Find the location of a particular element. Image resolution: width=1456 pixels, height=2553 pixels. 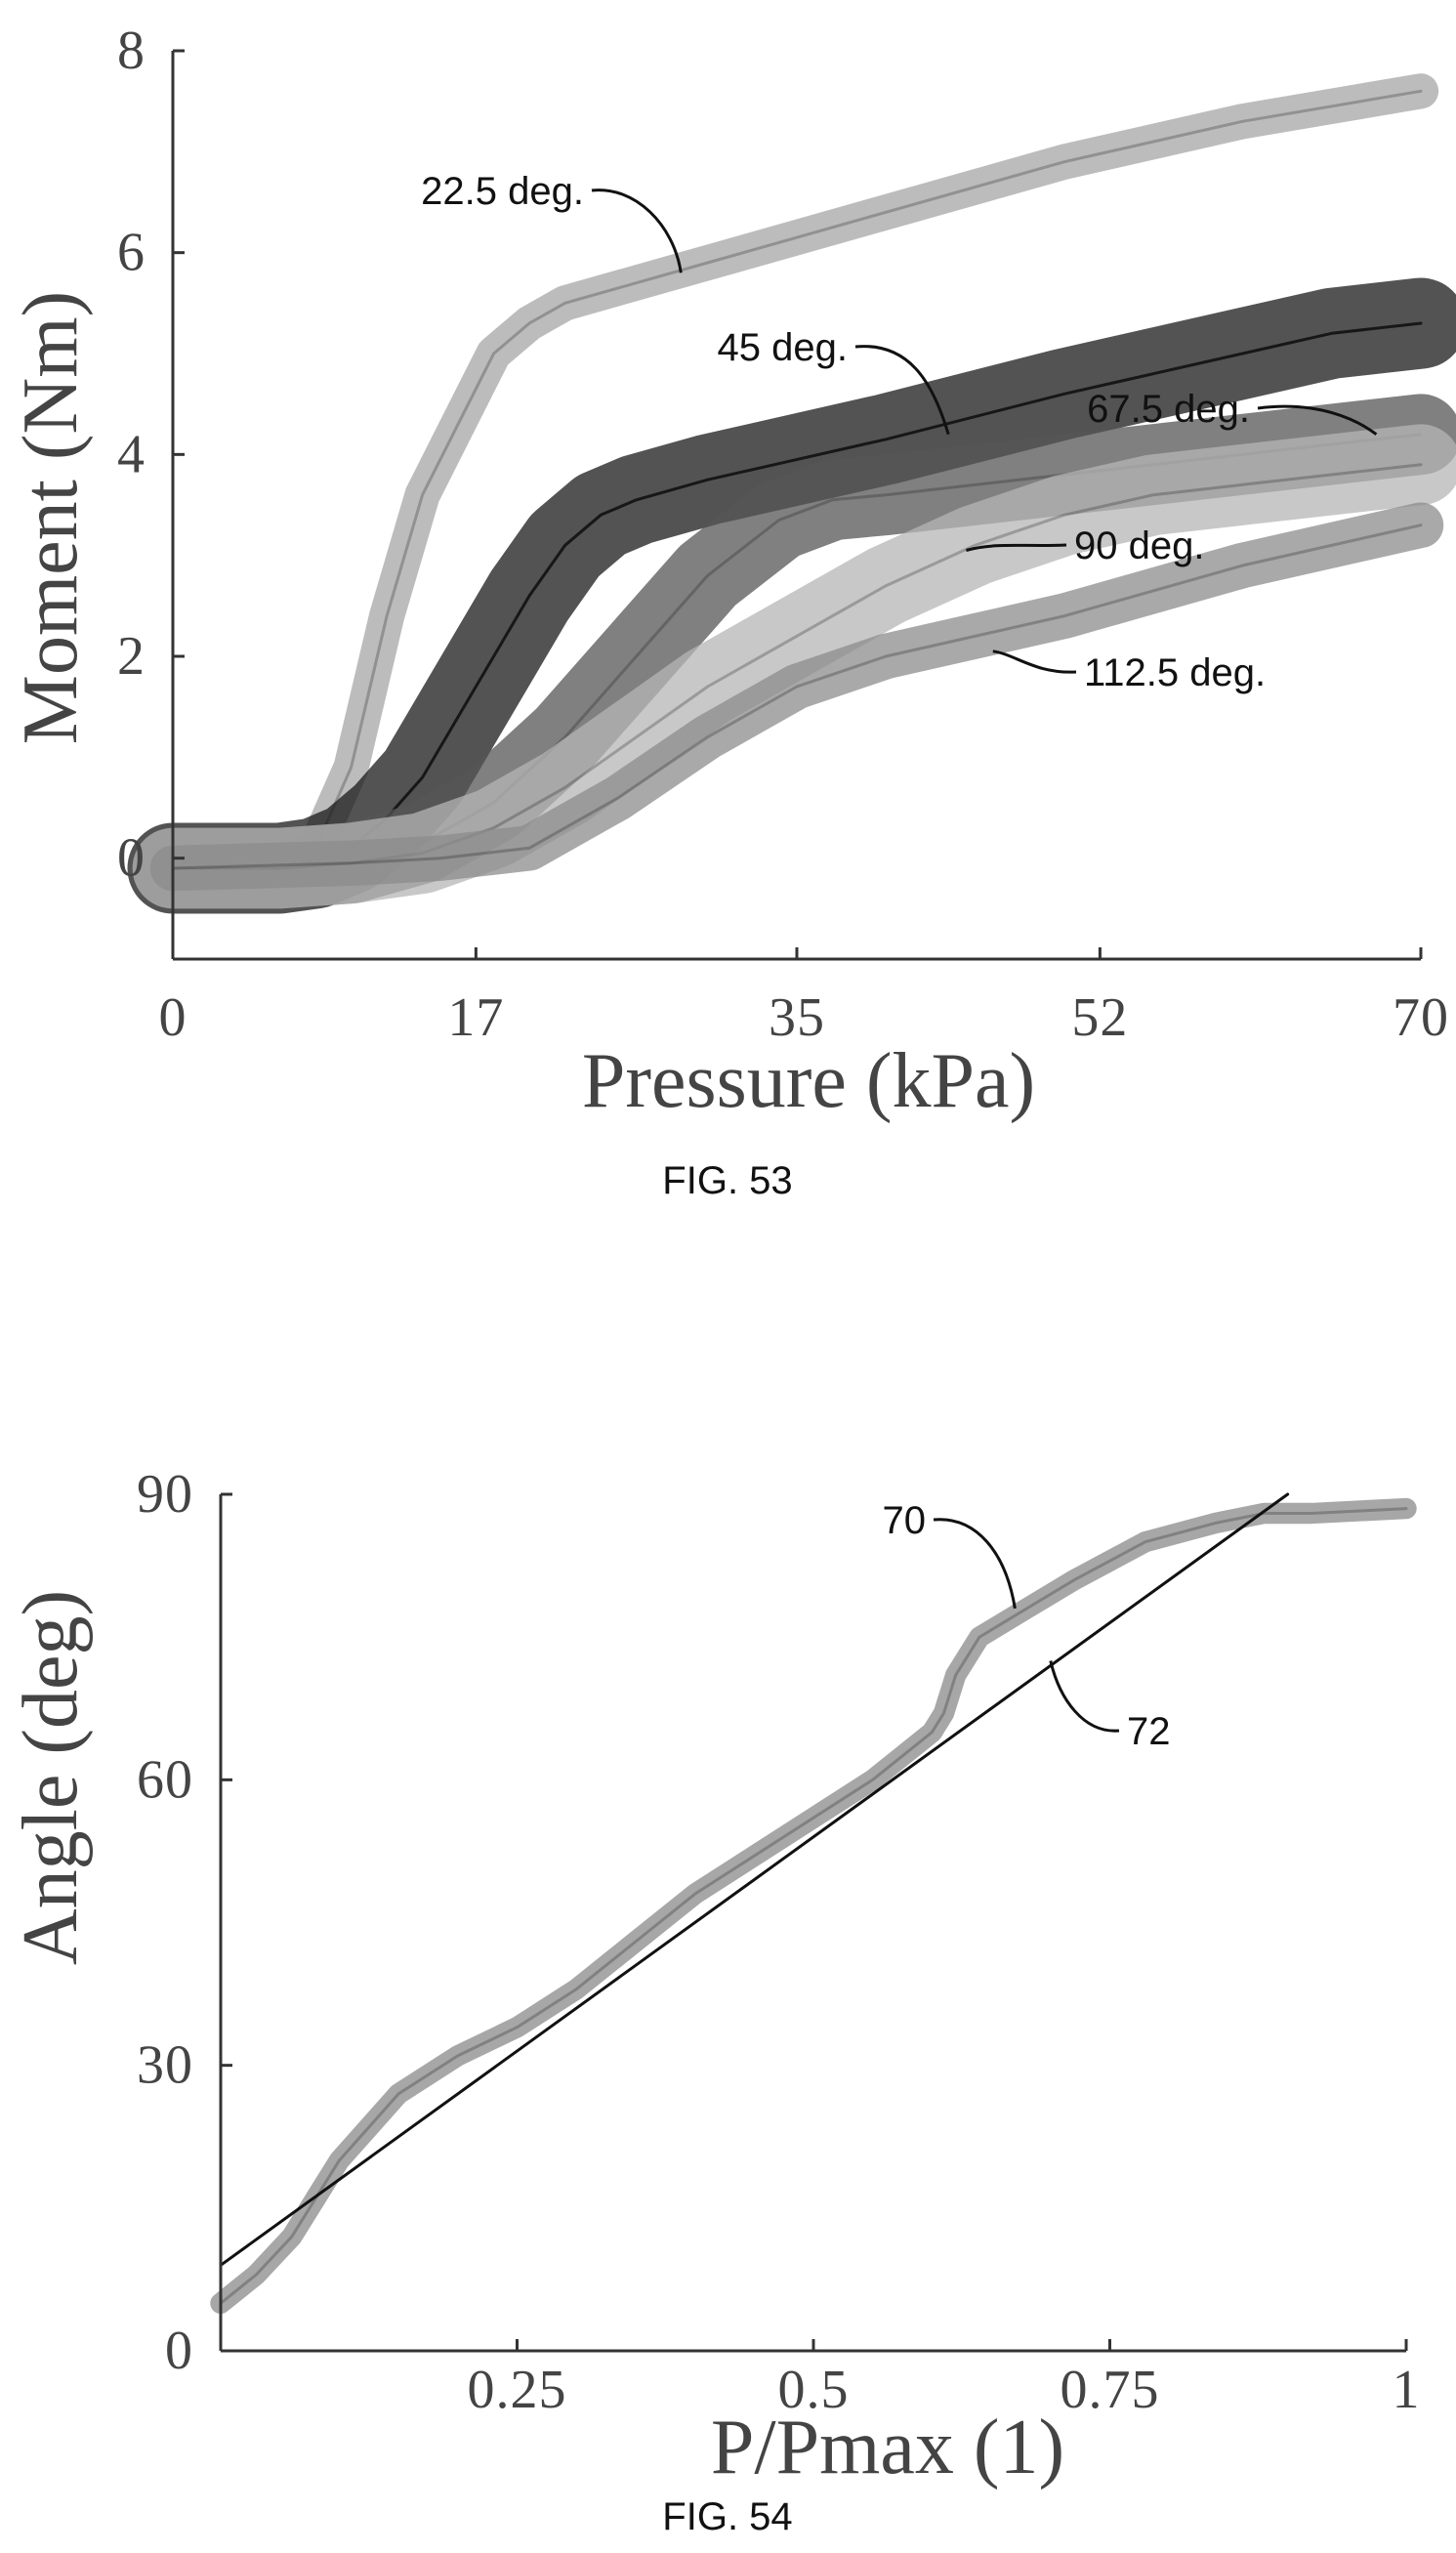

y-tick-label: 90 is located at coordinates (165, 1494).